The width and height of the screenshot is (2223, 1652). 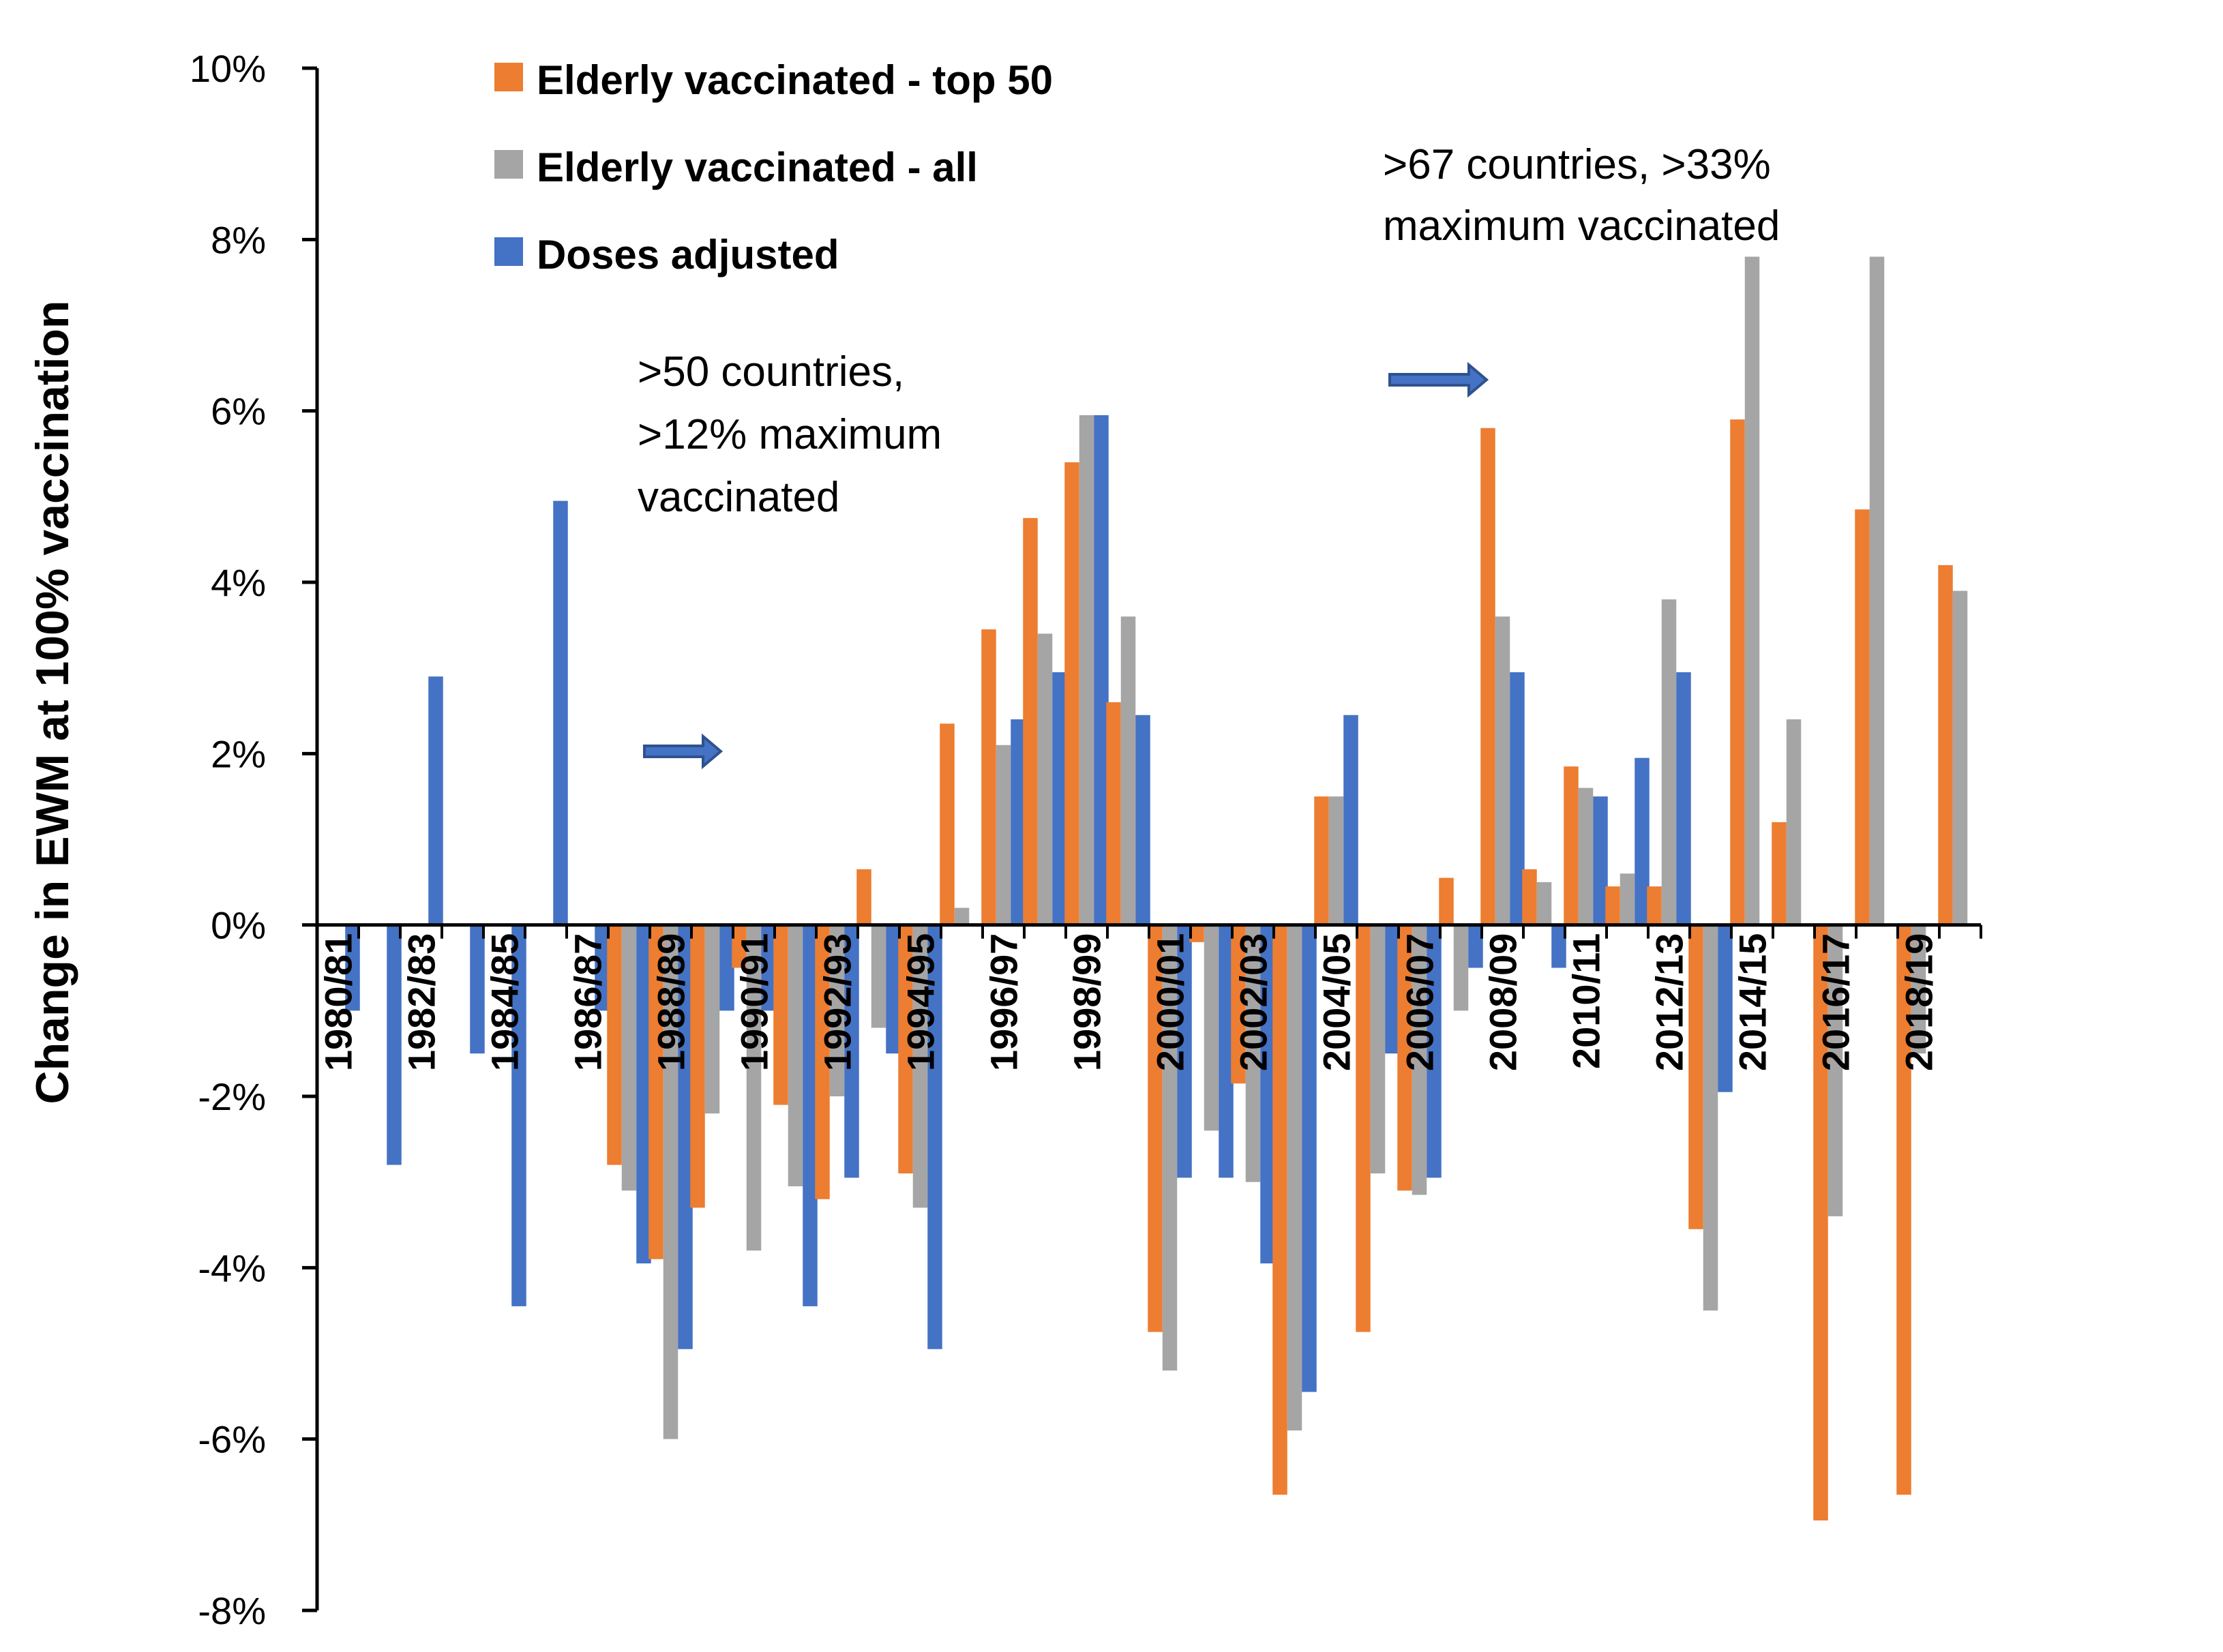 I want to click on x-tick-label: 2018/19, so click(x=1919, y=1002).